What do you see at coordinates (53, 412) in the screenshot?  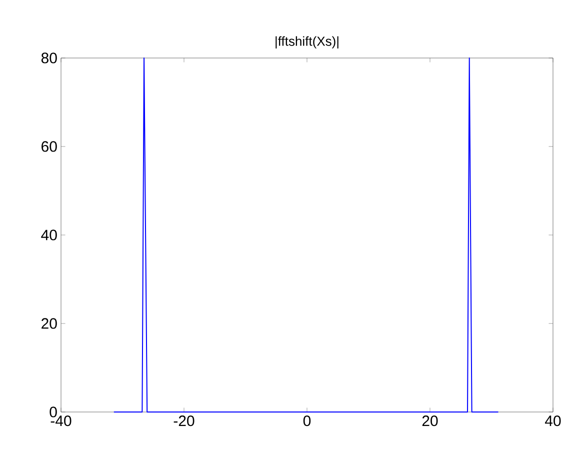 I see `y-tick-label: 0` at bounding box center [53, 412].